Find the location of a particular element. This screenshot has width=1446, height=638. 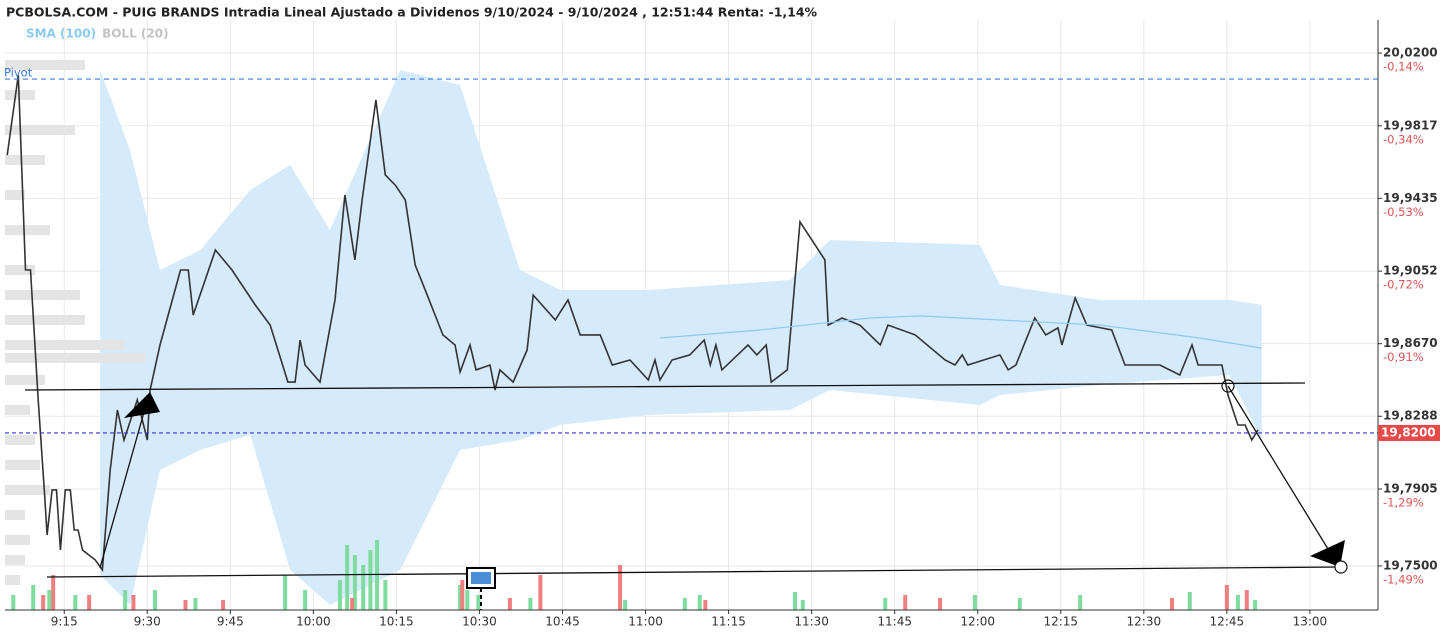

y-tick-label: 19,7905 is located at coordinates (1410, 488).